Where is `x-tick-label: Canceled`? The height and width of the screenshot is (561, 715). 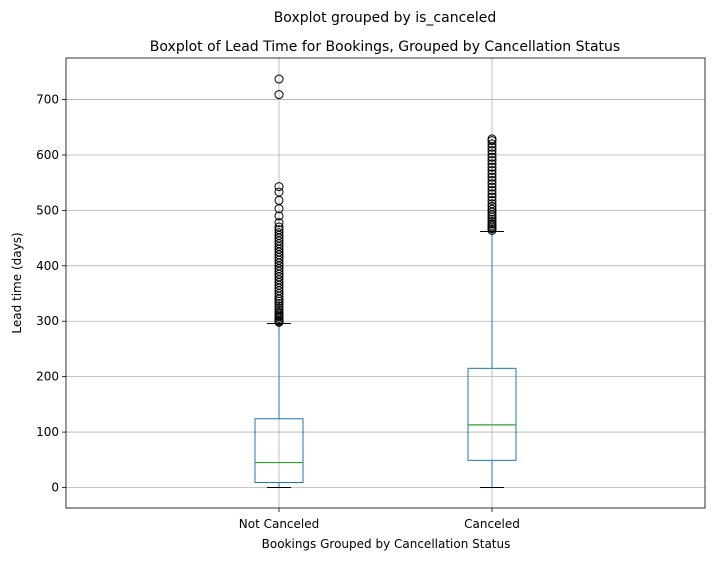
x-tick-label: Canceled is located at coordinates (492, 524).